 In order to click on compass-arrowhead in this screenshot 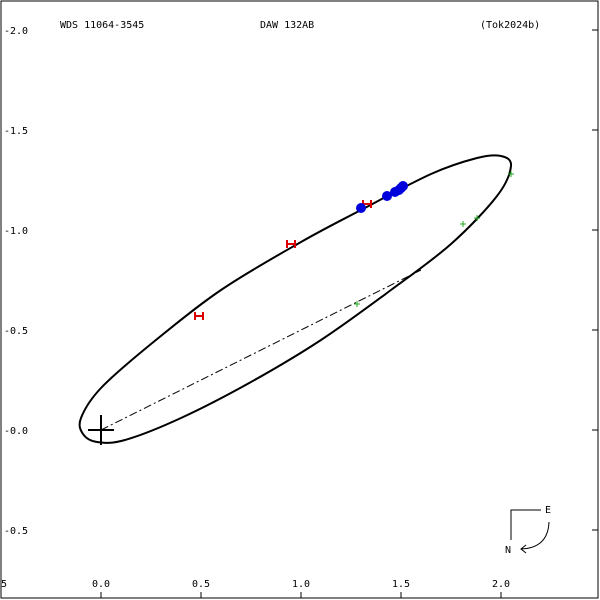, I will do `click(523, 549)`.